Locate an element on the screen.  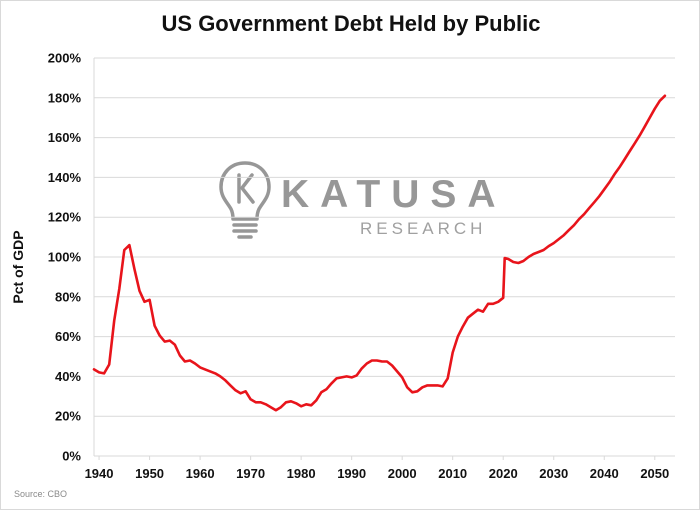
y-tick-label-8: 160% is located at coordinates (65, 137).